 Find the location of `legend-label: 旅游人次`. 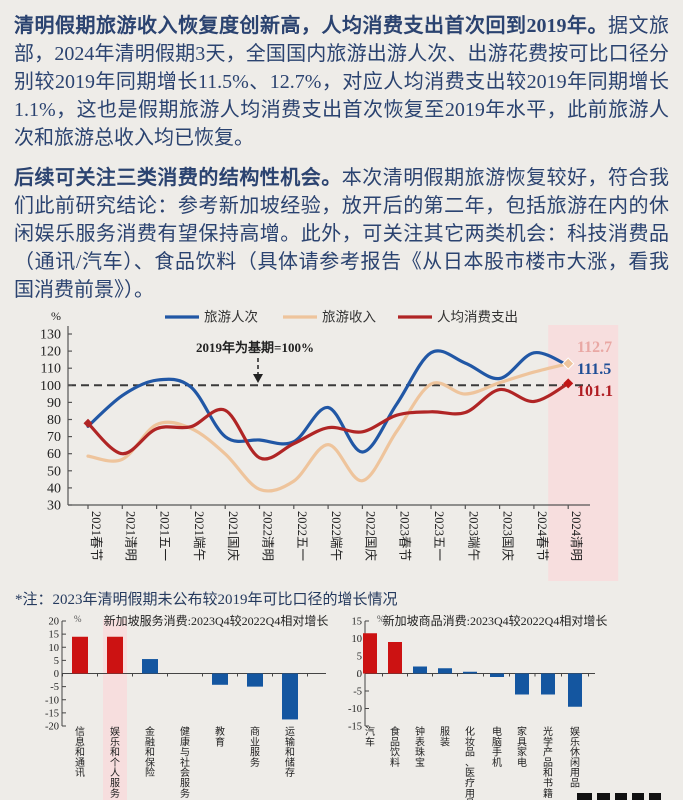

legend-label: 旅游人次 is located at coordinates (231, 317).